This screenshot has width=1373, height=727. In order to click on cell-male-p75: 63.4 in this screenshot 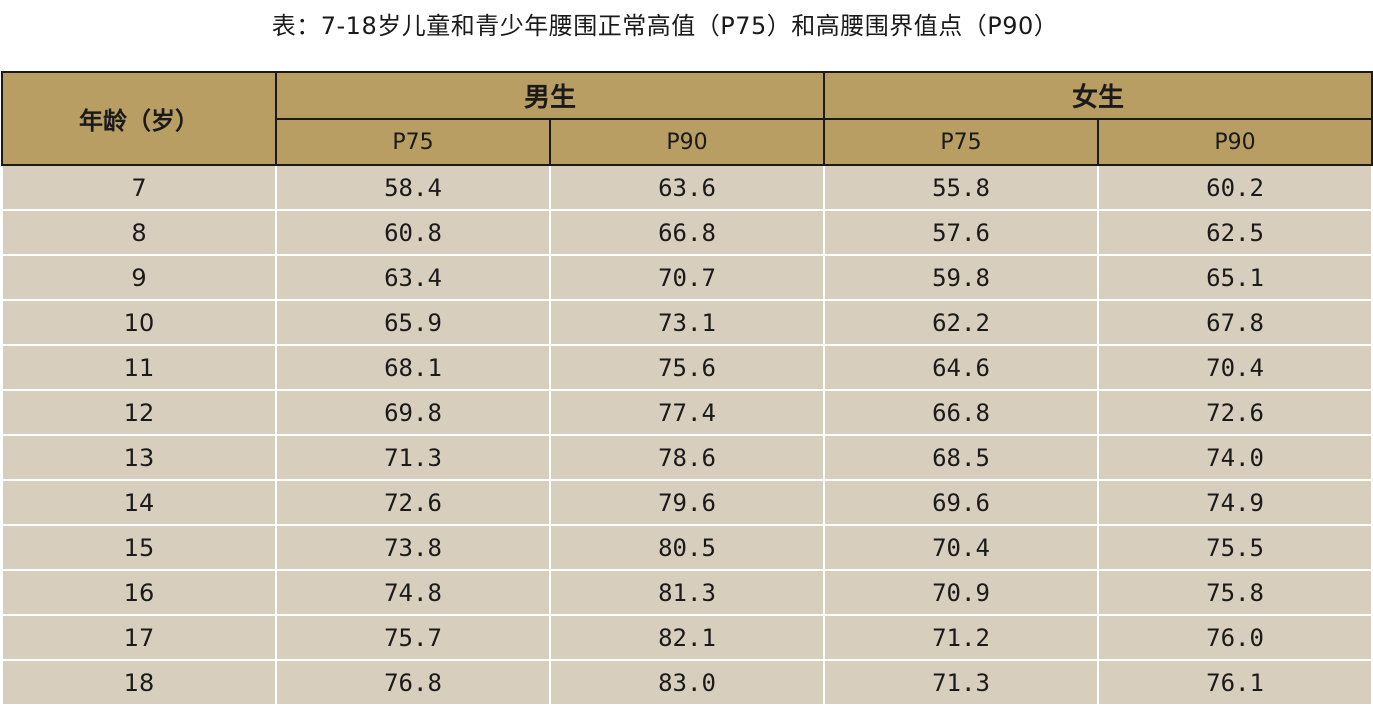, I will do `click(413, 277)`.